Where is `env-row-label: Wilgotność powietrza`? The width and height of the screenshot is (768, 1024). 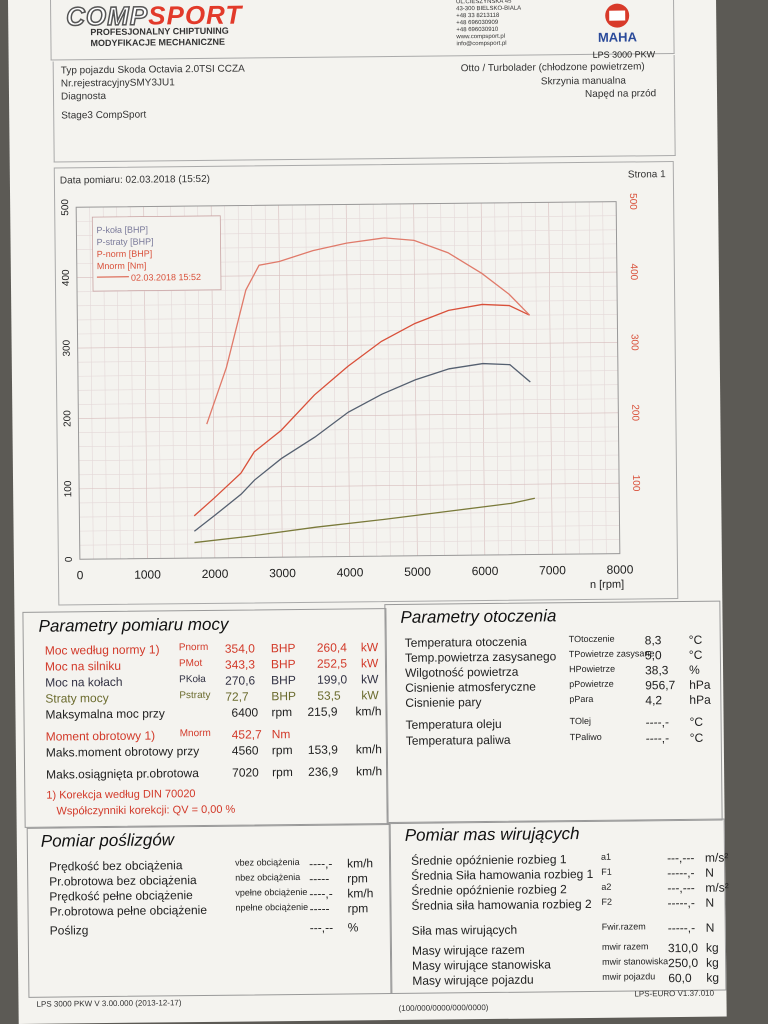 env-row-label: Wilgotność powietrza is located at coordinates (461, 672).